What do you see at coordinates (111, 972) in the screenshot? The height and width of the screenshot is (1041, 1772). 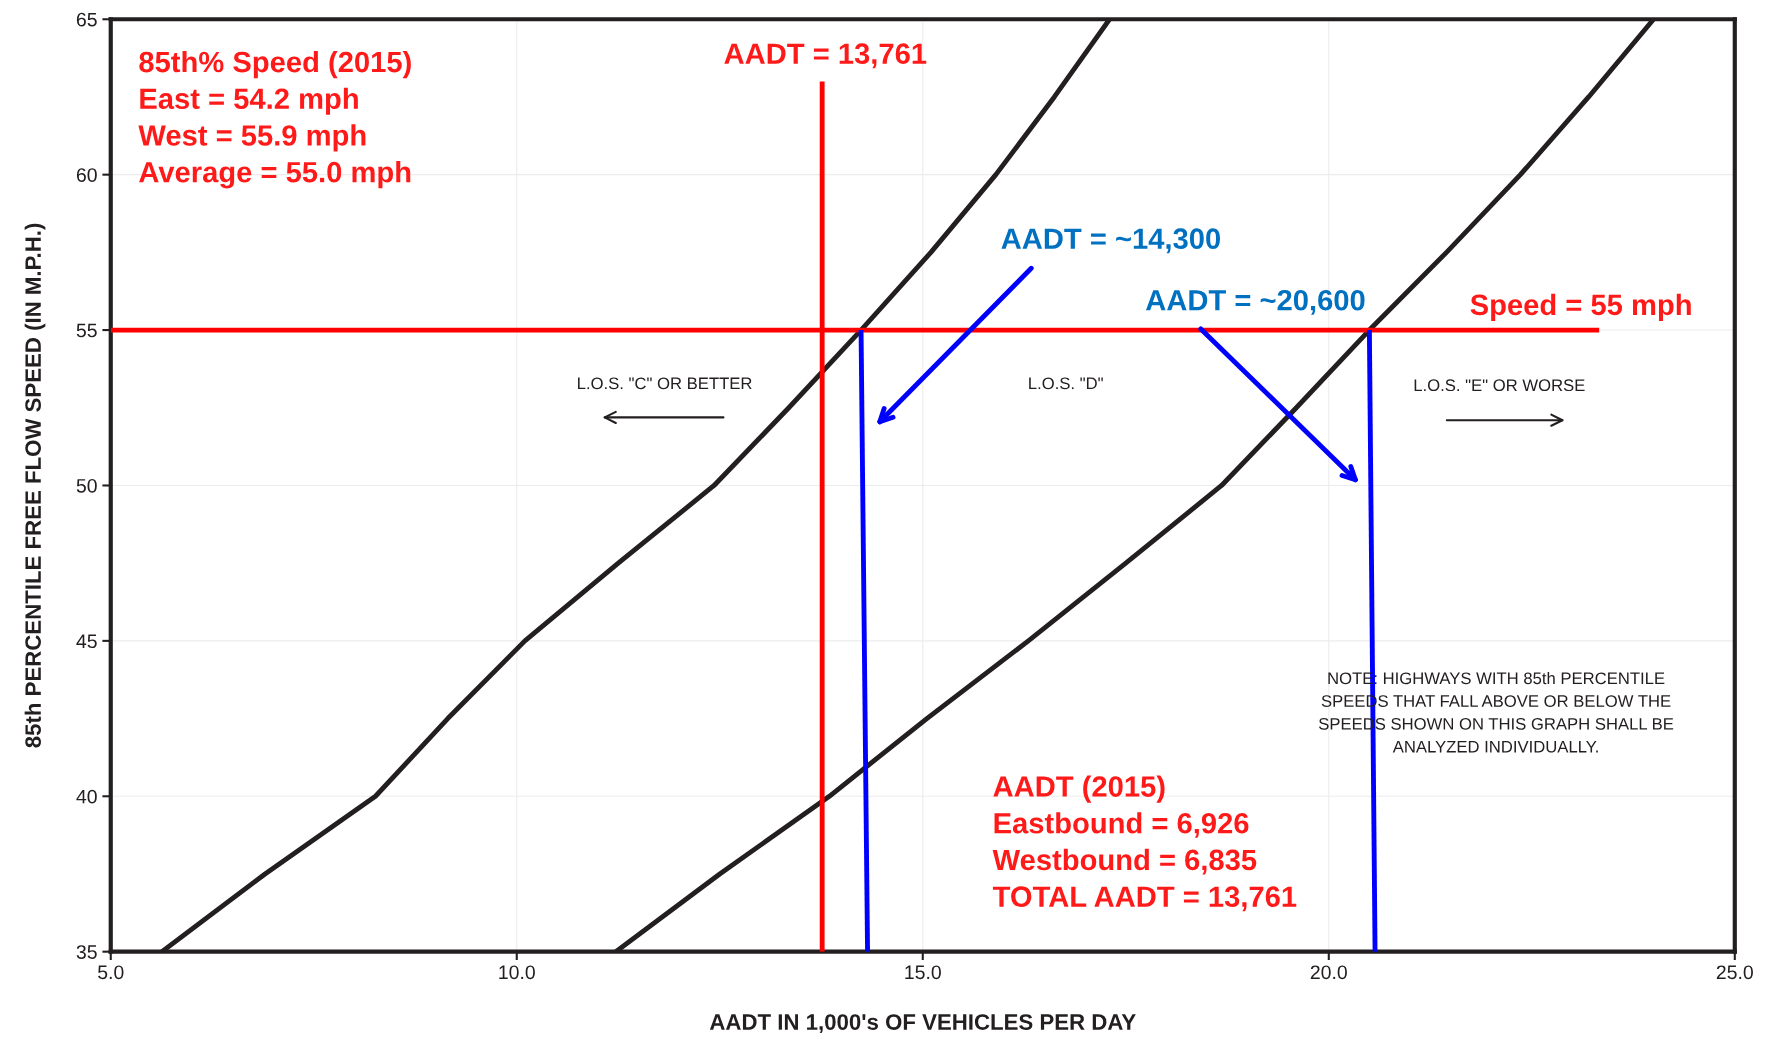 I see `x-tick-label: 5.0` at bounding box center [111, 972].